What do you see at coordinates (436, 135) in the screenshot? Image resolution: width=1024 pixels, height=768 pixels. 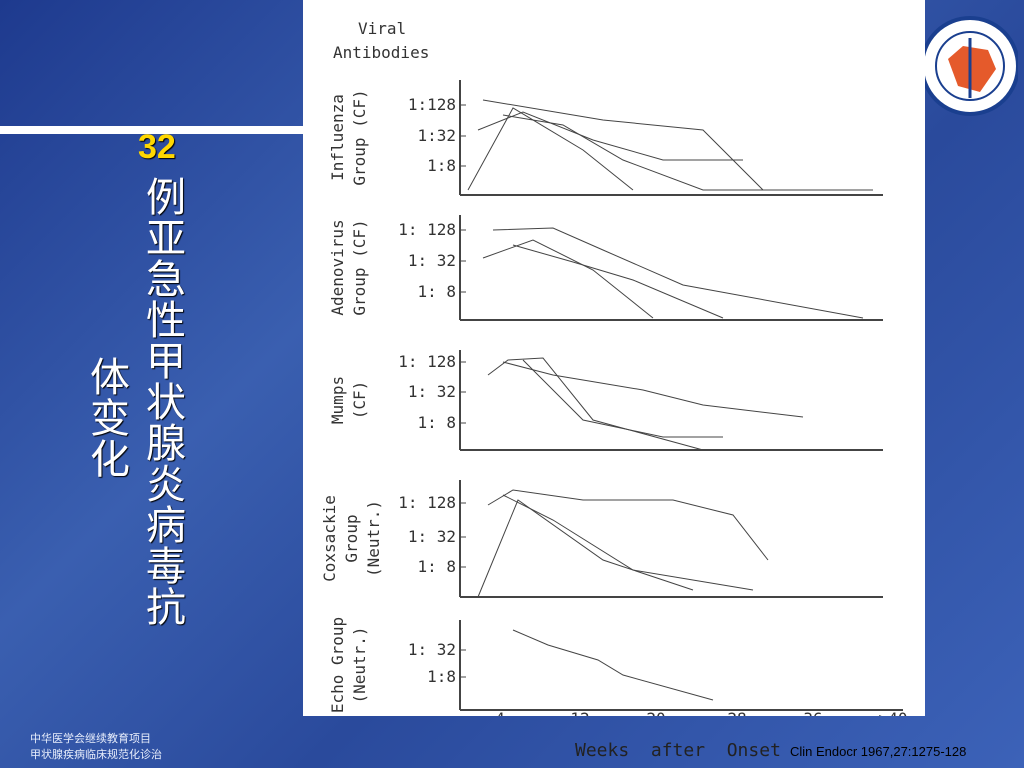 I see `y-tick-label: 1:32` at bounding box center [436, 135].